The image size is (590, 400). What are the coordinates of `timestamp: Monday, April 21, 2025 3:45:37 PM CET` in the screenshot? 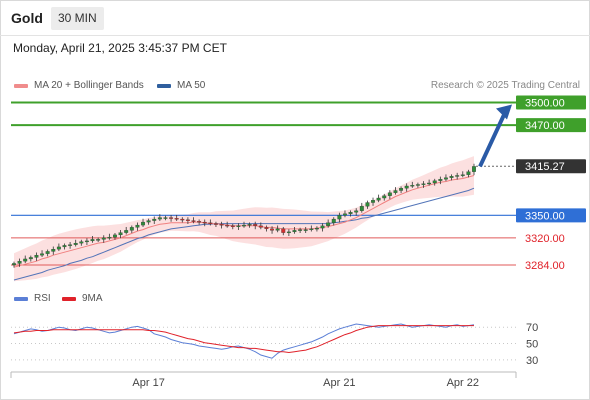 It's located at (120, 48).